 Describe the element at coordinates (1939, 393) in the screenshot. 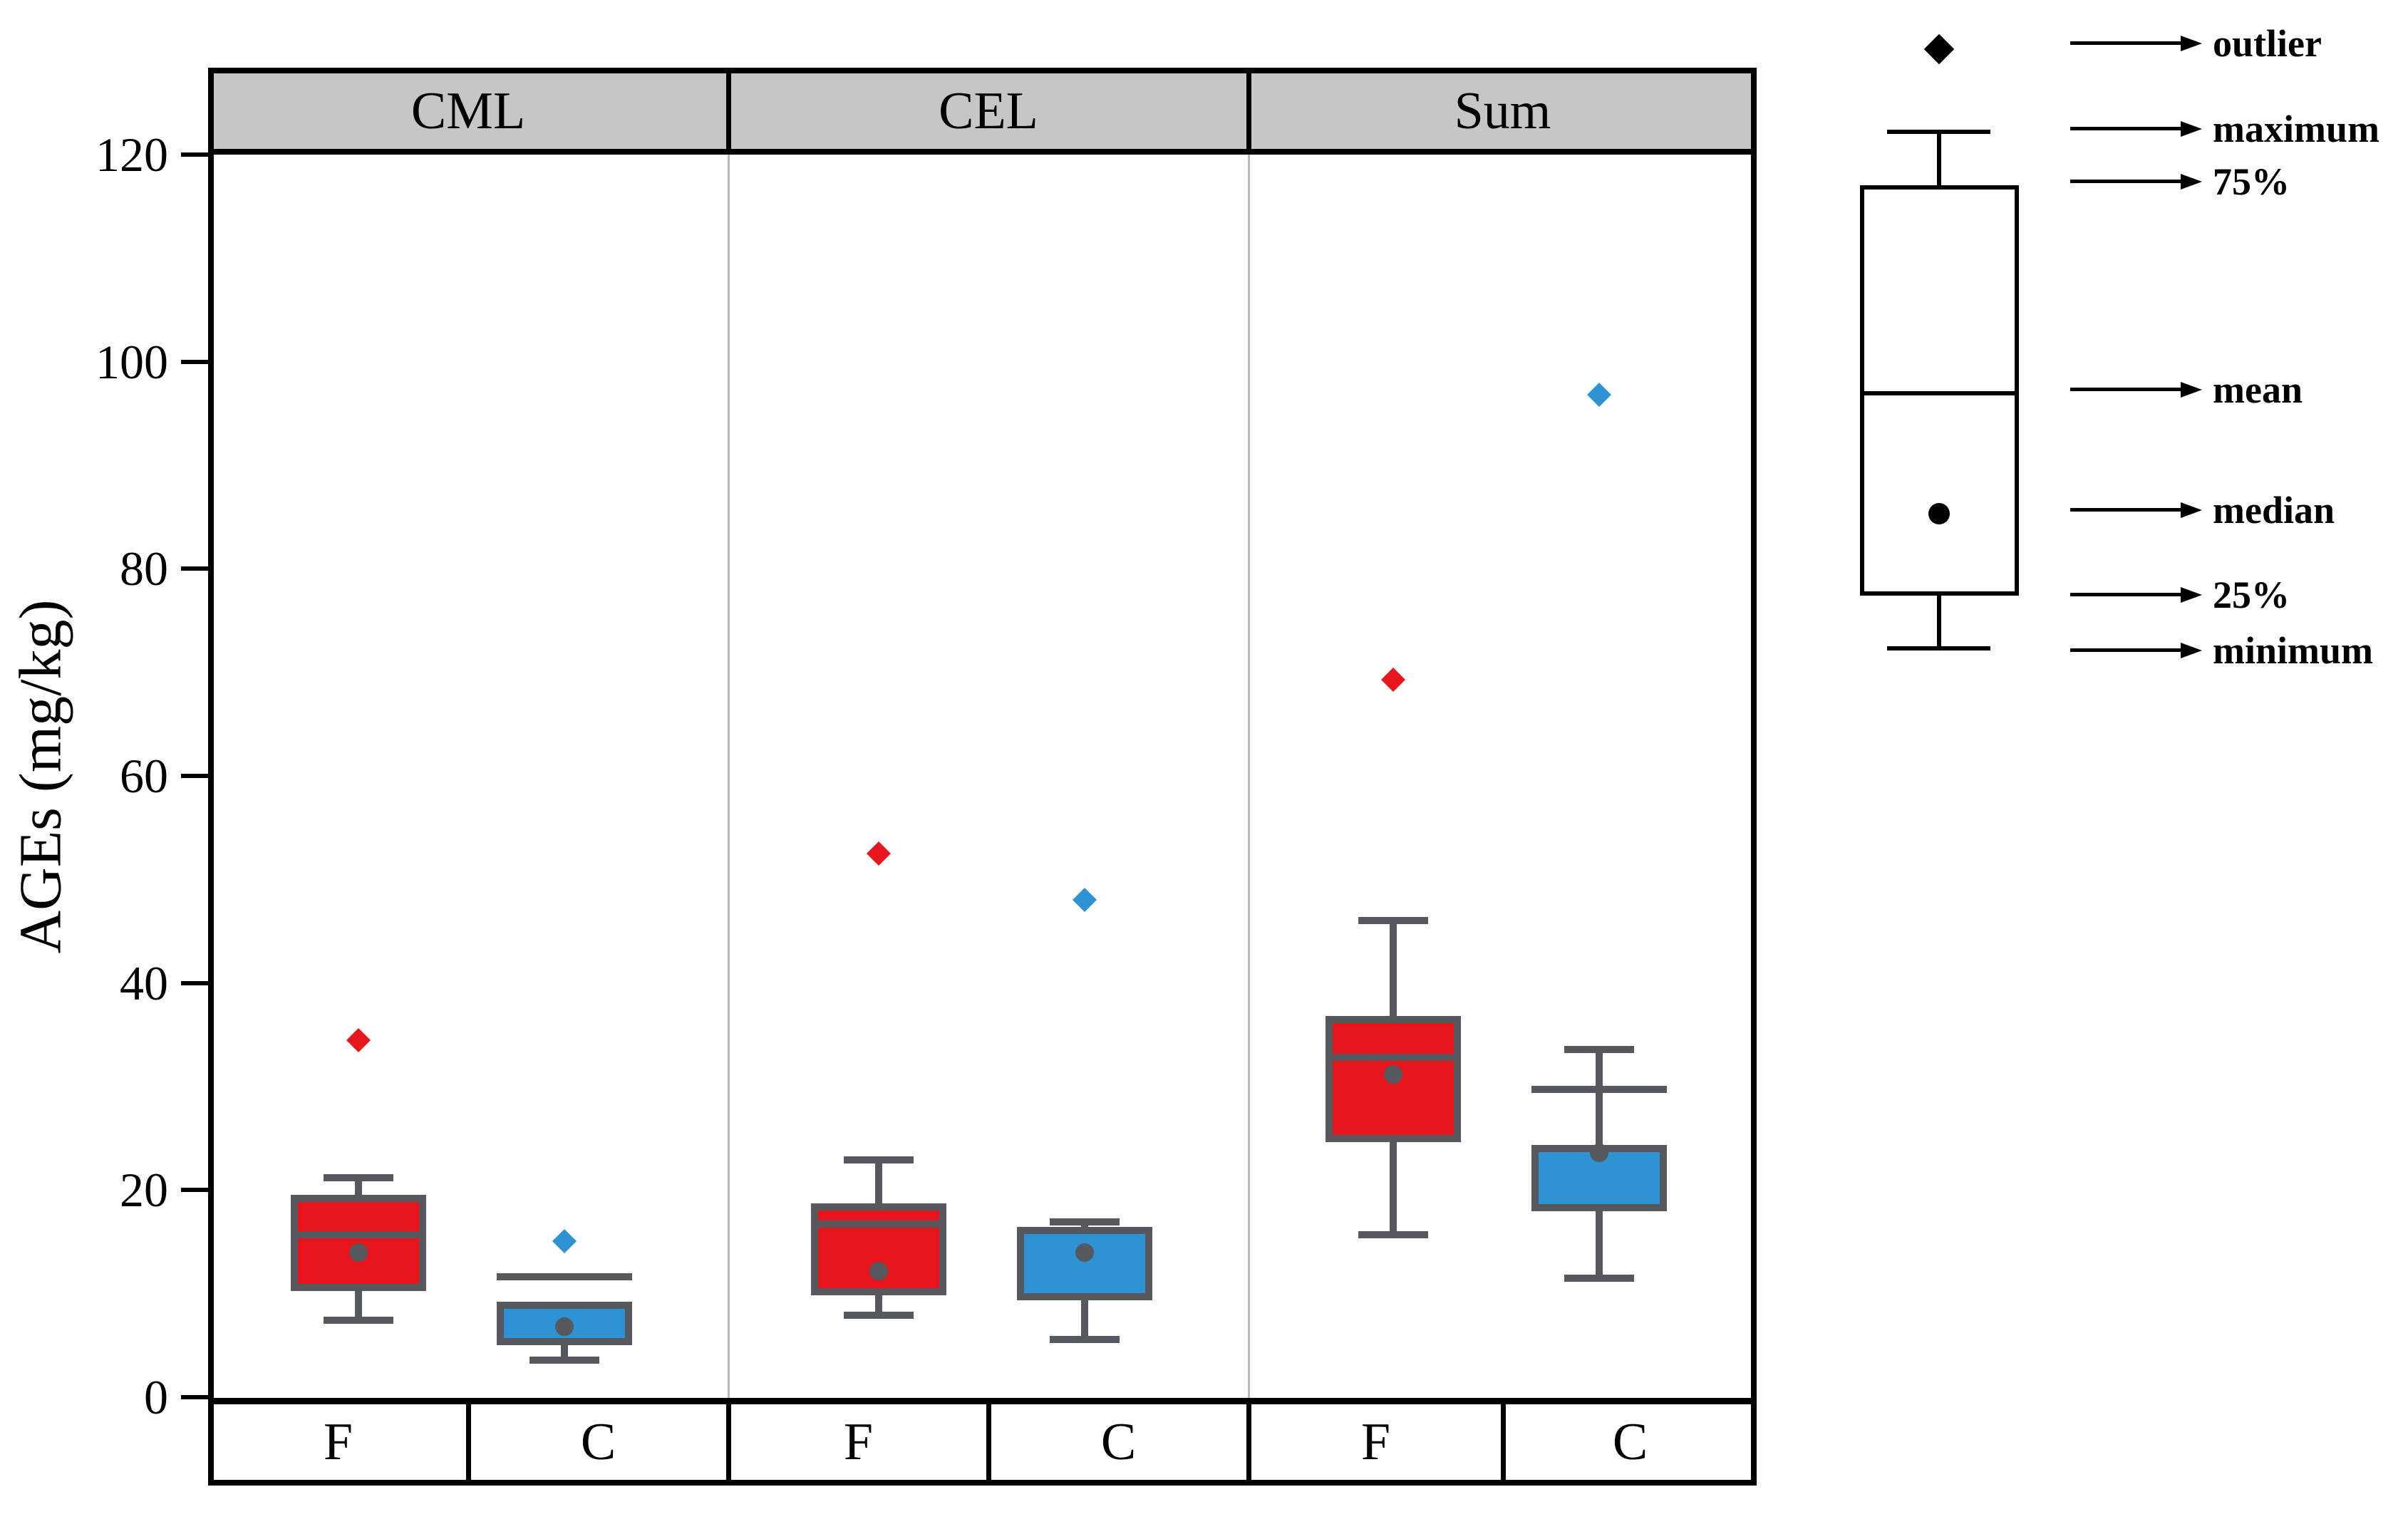

I see `legend-mean-line` at that location.